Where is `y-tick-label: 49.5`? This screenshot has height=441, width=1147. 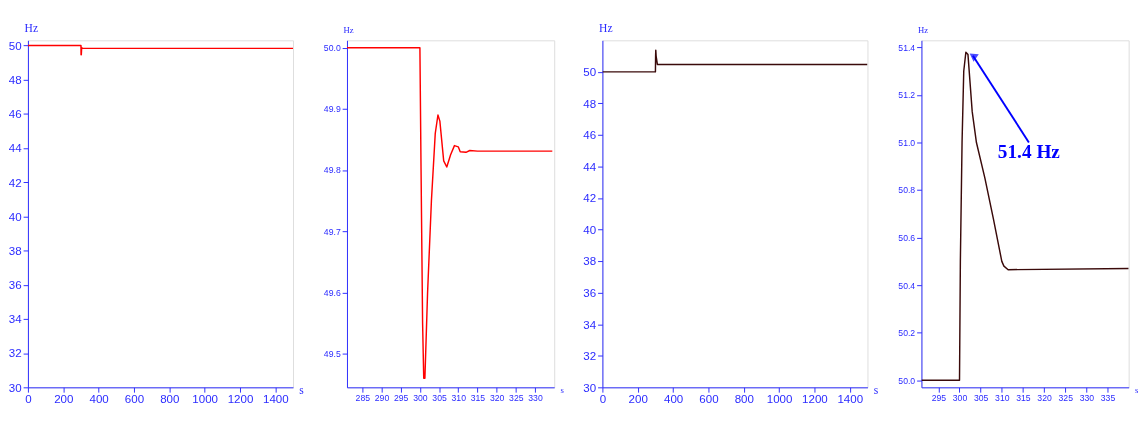
y-tick-label: 49.5 is located at coordinates (332, 354).